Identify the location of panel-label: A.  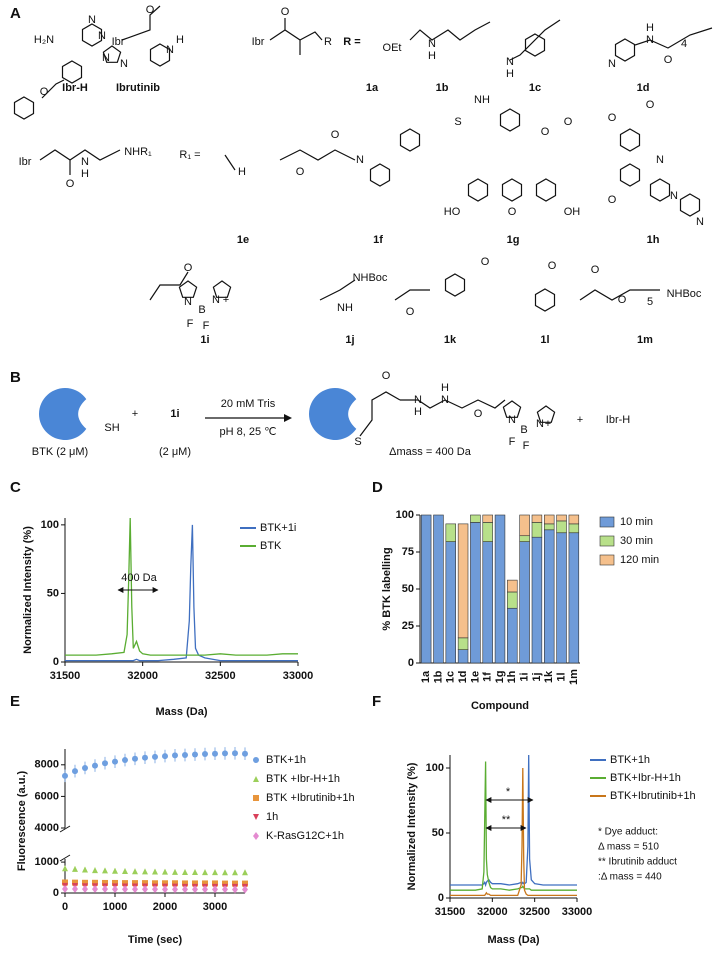
(15, 13).